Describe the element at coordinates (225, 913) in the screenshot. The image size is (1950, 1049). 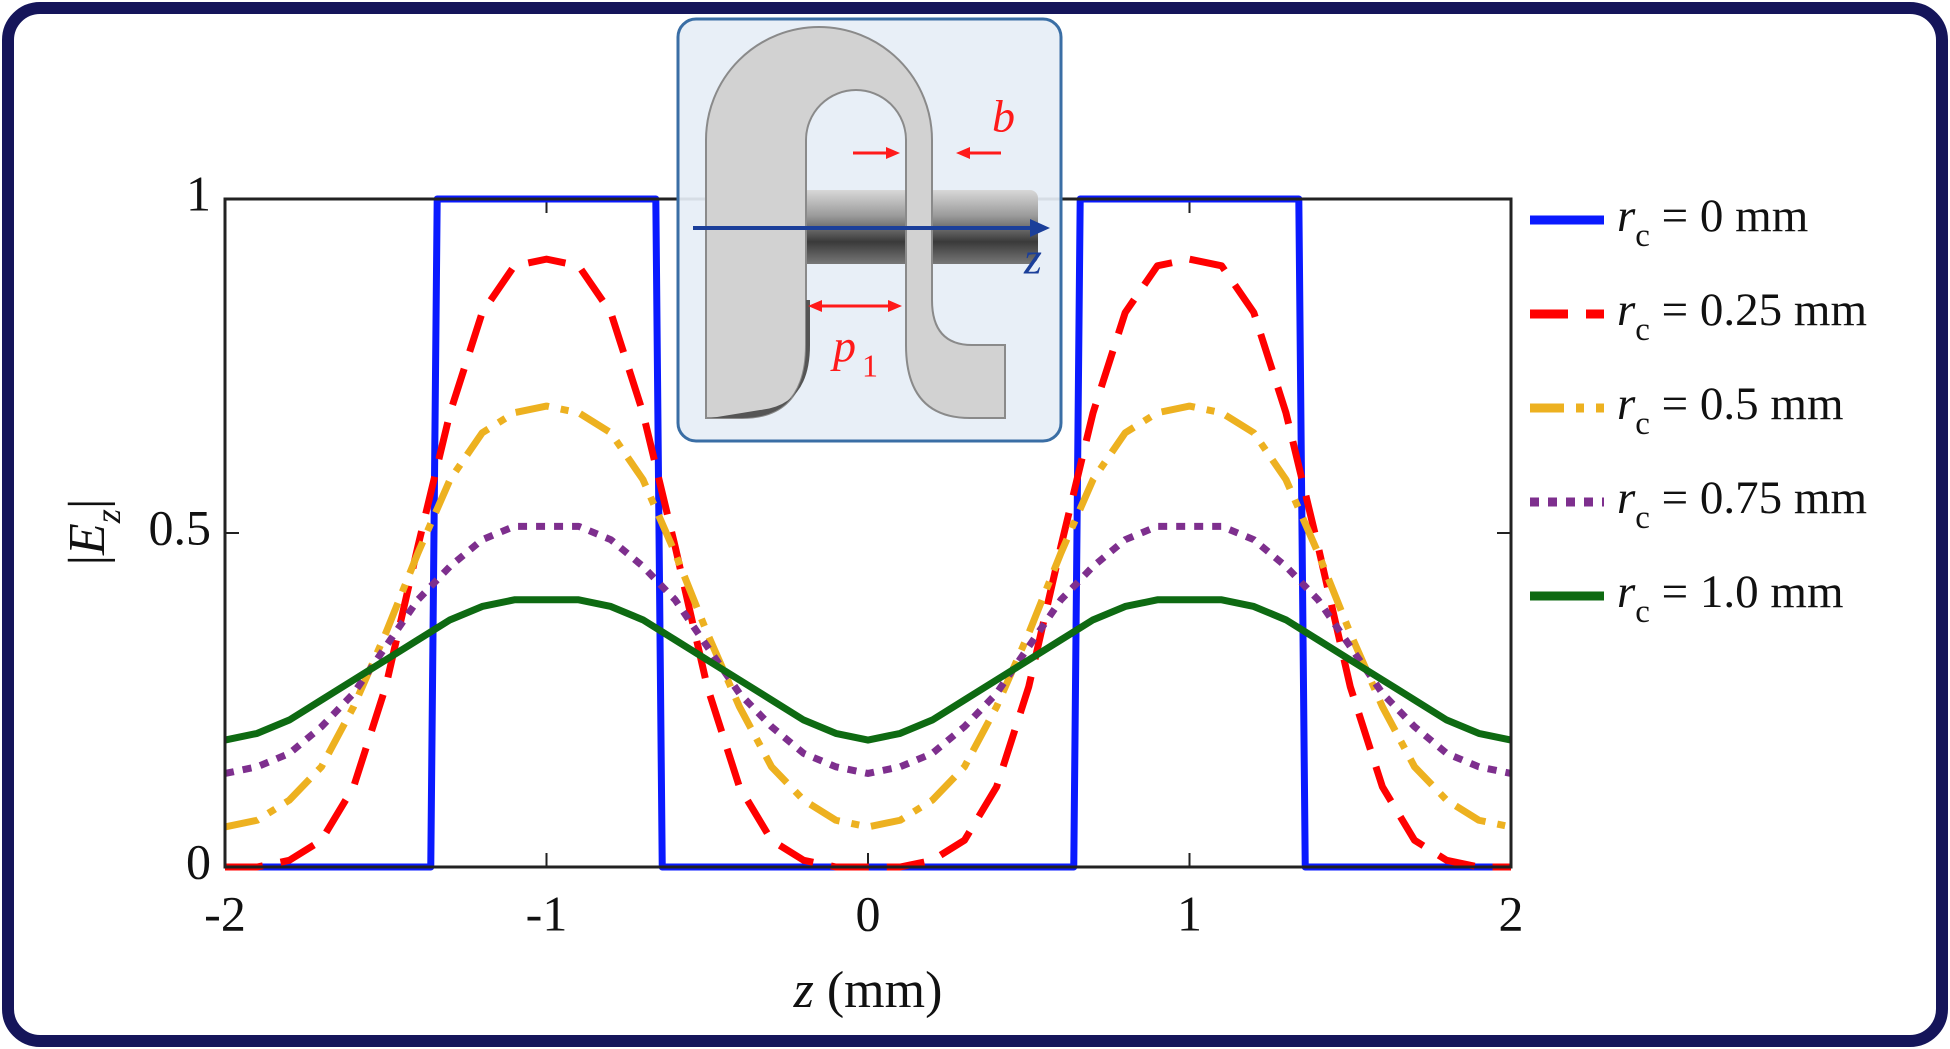
I see `x-tick-label: -2` at that location.